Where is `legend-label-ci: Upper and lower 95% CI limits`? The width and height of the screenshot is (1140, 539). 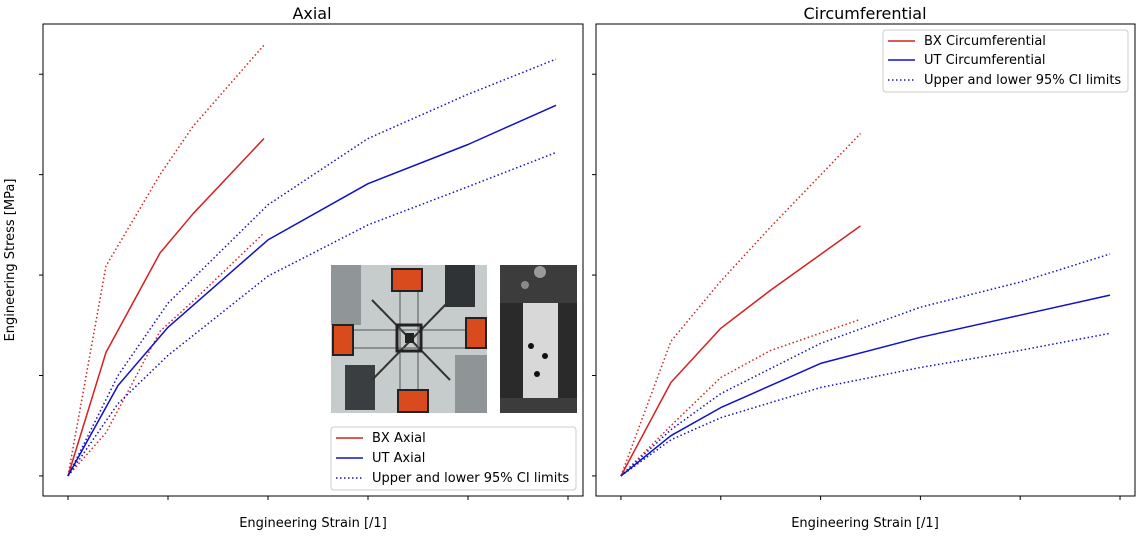 legend-label-ci: Upper and lower 95% CI limits is located at coordinates (470, 478).